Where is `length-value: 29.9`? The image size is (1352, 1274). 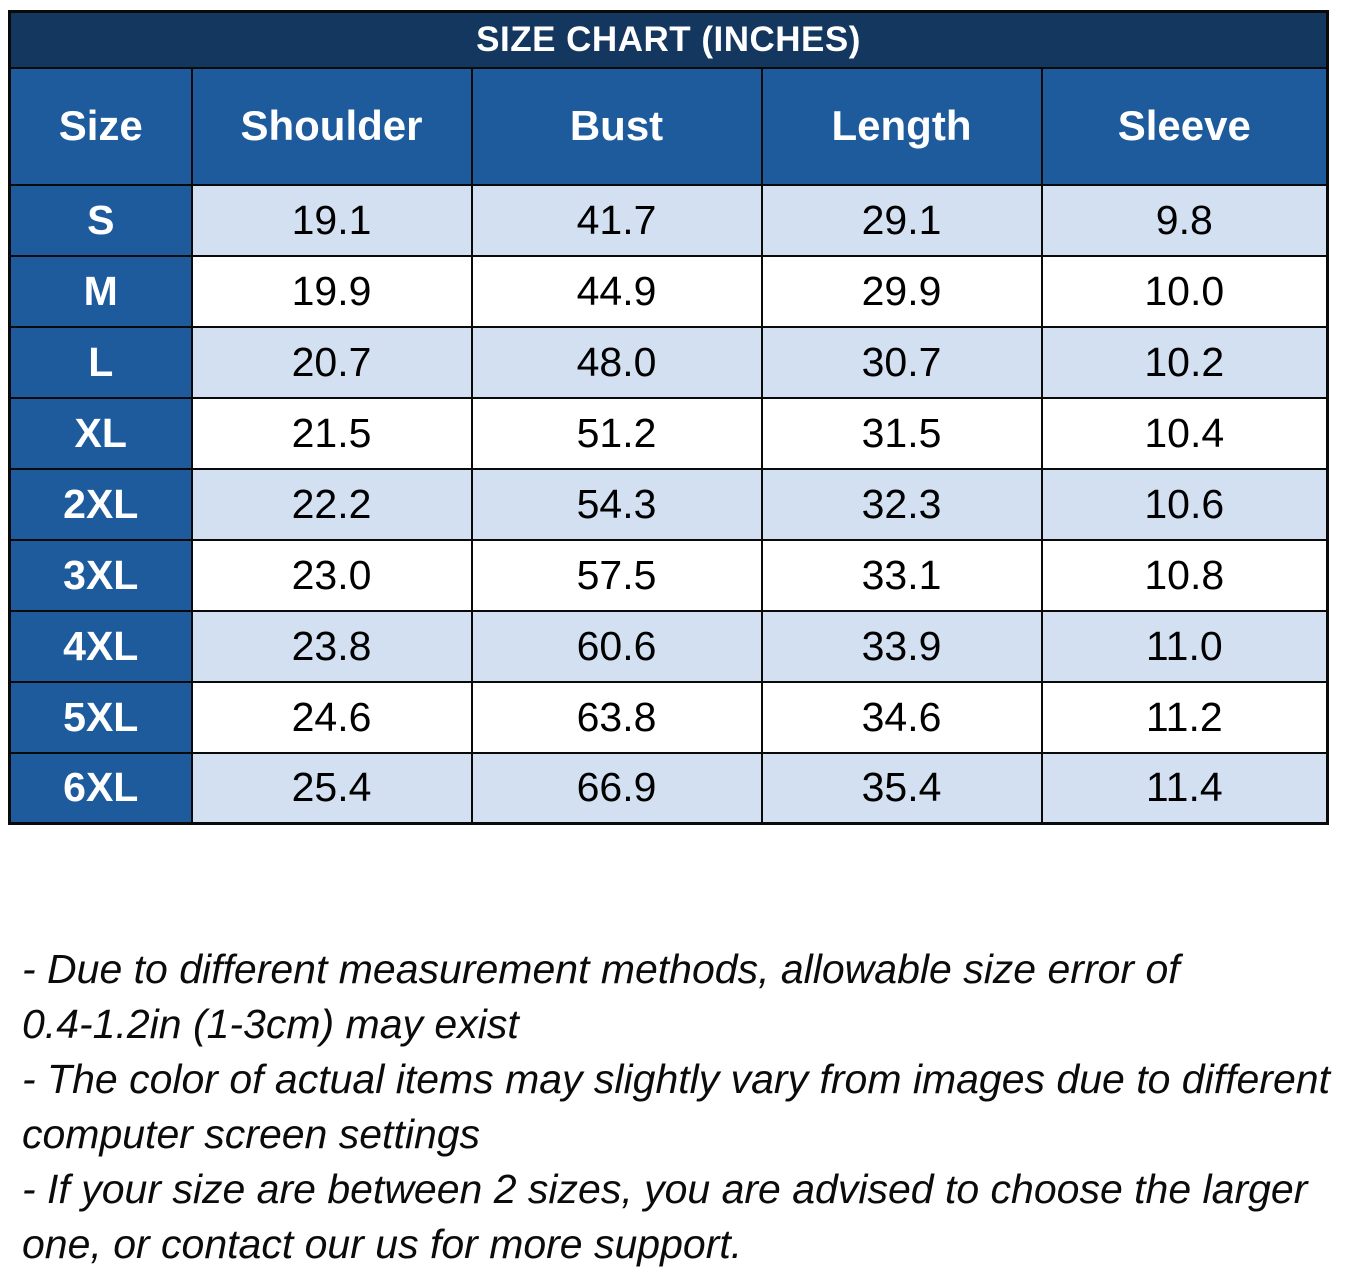 length-value: 29.9 is located at coordinates (901, 291).